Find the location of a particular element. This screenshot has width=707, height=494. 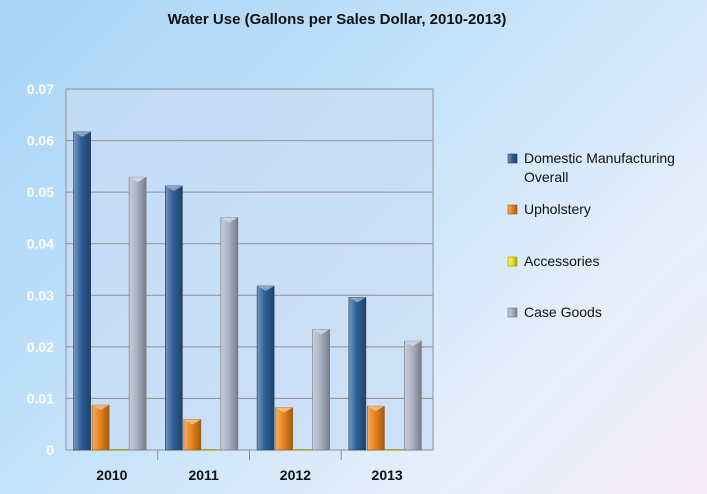

legend-item: Case Goods is located at coordinates (554, 312).